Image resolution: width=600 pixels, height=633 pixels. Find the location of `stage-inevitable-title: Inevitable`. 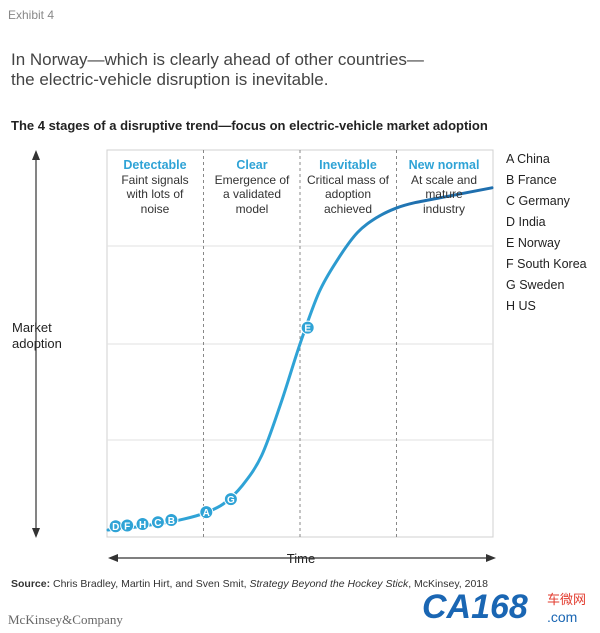

stage-inevitable-title: Inevitable is located at coordinates (348, 165).